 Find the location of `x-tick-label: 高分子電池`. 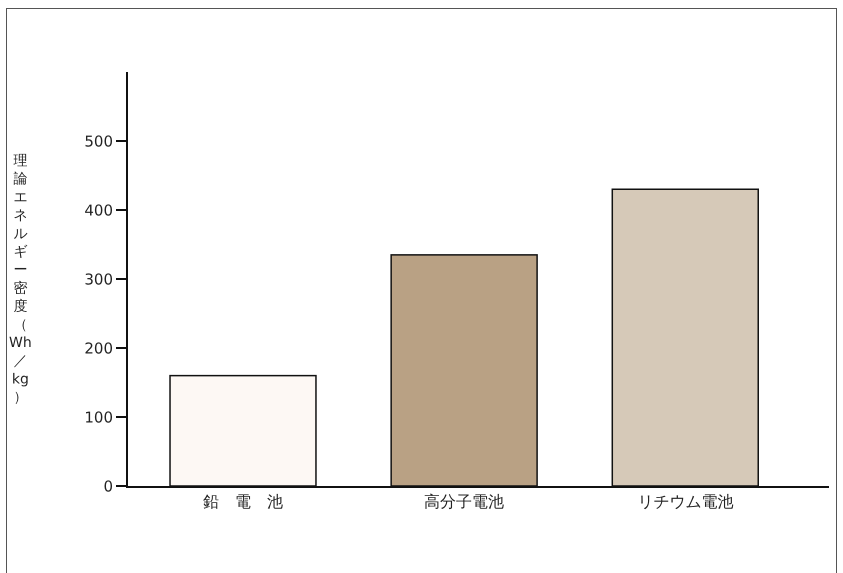

x-tick-label: 高分子電池 is located at coordinates (464, 502).